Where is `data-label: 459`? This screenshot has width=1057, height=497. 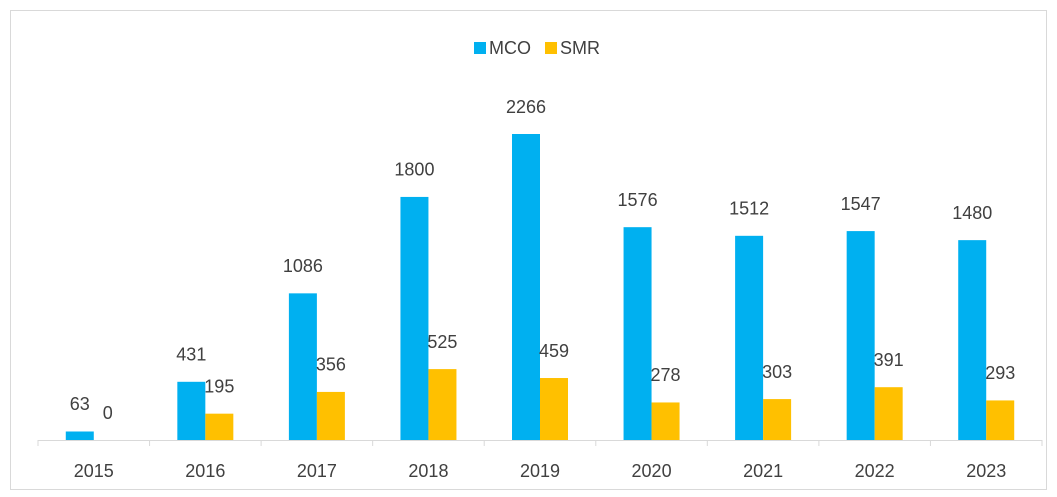 data-label: 459 is located at coordinates (554, 351).